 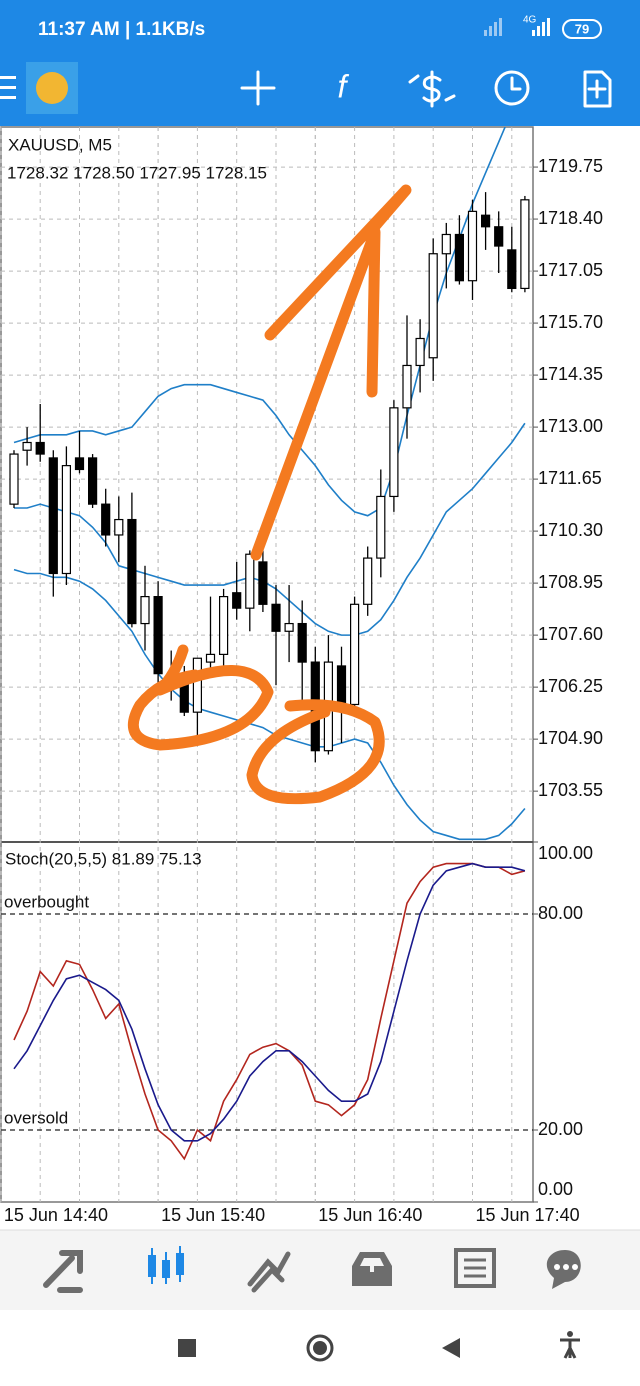 I want to click on battery-level: 79, so click(x=582, y=28).